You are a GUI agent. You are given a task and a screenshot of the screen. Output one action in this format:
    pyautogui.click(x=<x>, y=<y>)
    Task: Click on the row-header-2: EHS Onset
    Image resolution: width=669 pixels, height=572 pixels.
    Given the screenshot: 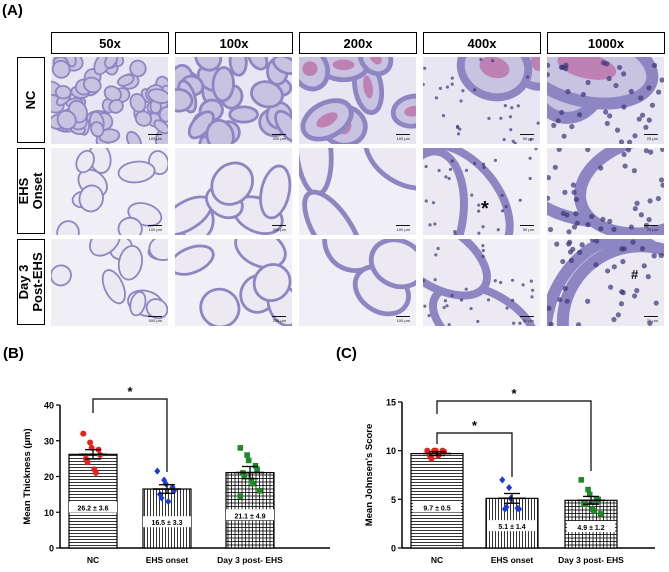 What is the action you would take?
    pyautogui.click(x=30, y=191)
    